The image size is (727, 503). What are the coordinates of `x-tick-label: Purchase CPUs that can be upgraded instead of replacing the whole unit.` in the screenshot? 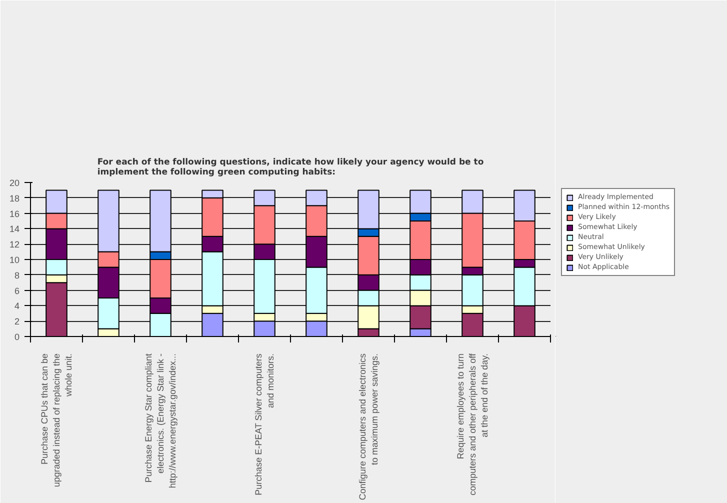 It's located at (57, 420).